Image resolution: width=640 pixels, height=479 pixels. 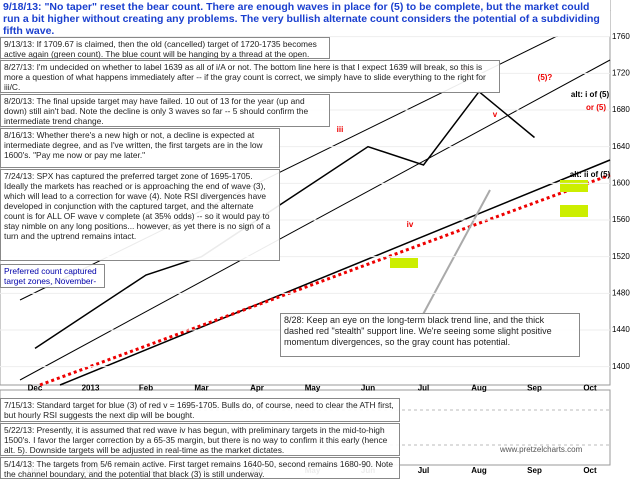 What do you see at coordinates (91, 388) in the screenshot?
I see `x-tick-label: 2013` at bounding box center [91, 388].